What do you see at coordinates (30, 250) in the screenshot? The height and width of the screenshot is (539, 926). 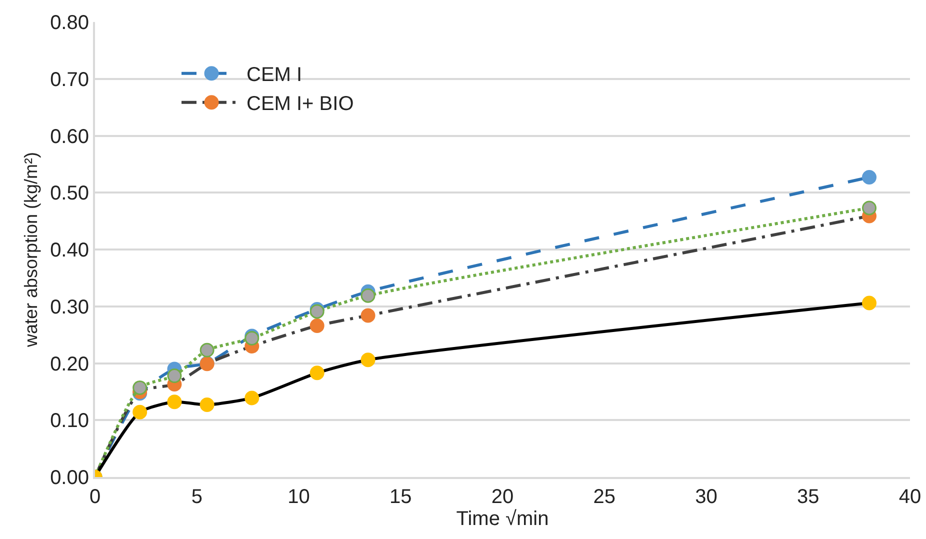 I see `y-axis-title: water absorption (kg/m²)` at bounding box center [30, 250].